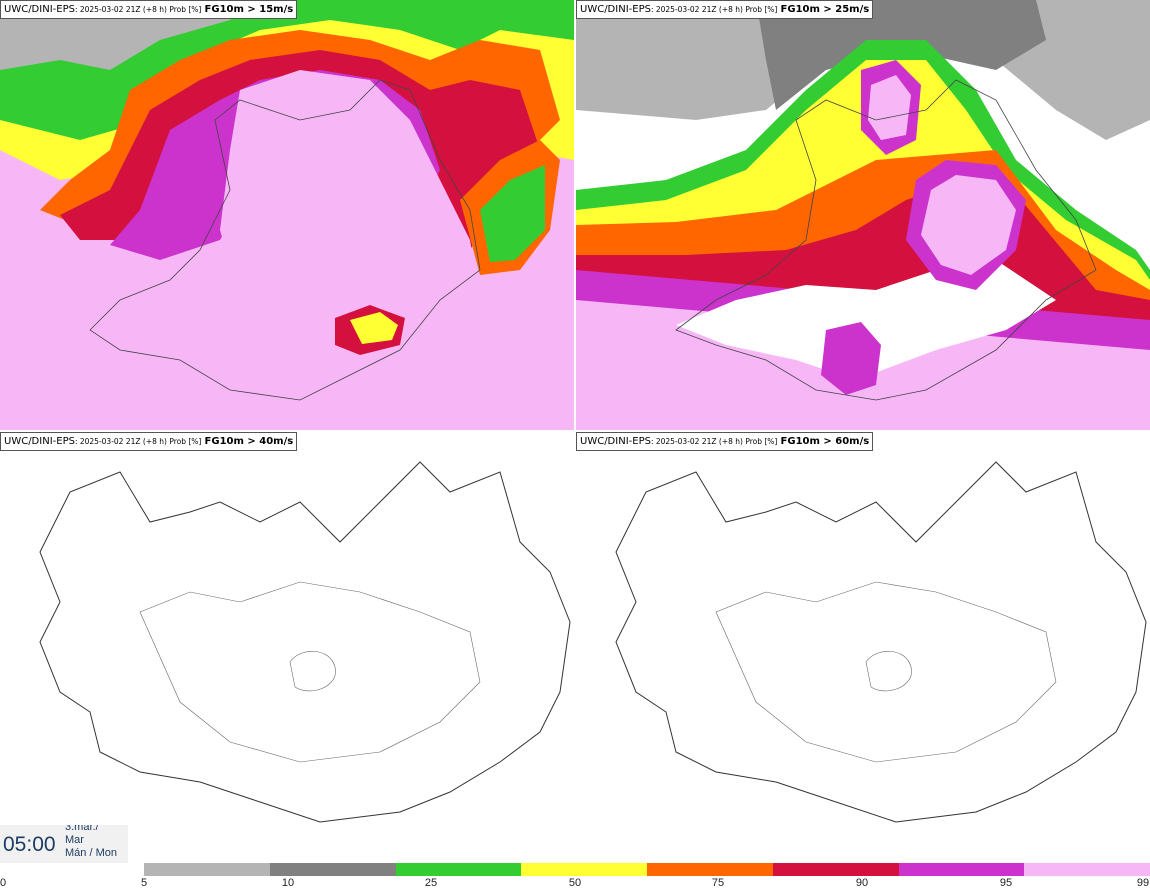 The width and height of the screenshot is (1150, 891). I want to click on colorbar-tick-label: 75, so click(718, 883).